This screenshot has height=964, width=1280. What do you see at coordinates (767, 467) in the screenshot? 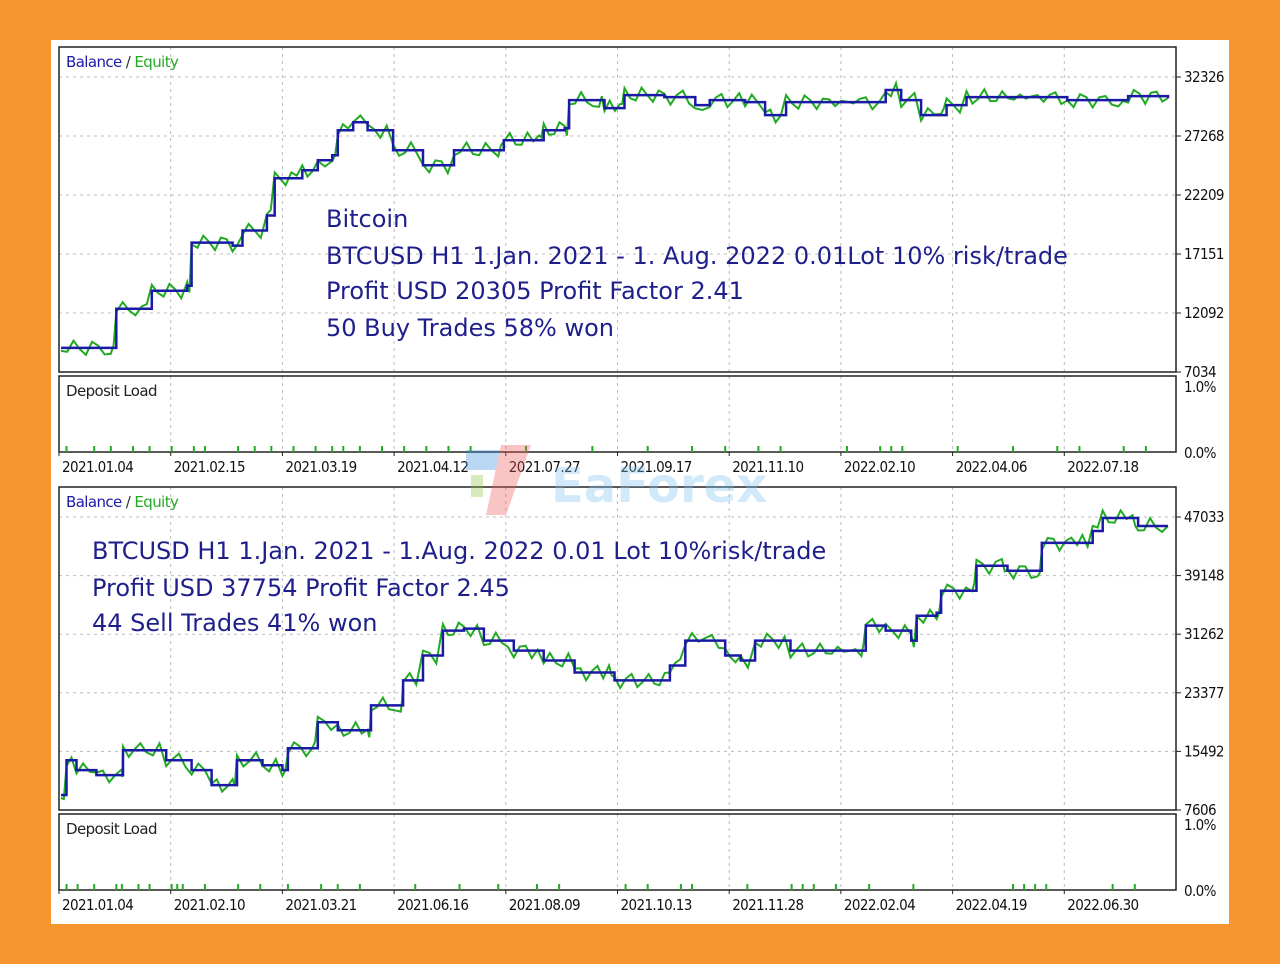
I see `x-tick-label: 2021.11.10` at bounding box center [767, 467].